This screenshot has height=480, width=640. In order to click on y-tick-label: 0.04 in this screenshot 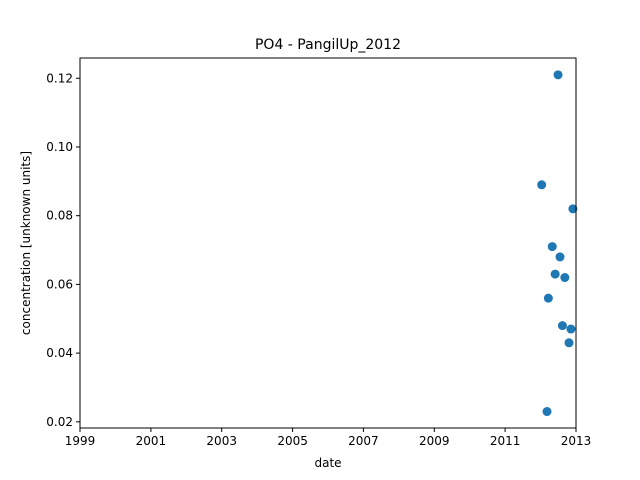, I will do `click(59, 353)`.